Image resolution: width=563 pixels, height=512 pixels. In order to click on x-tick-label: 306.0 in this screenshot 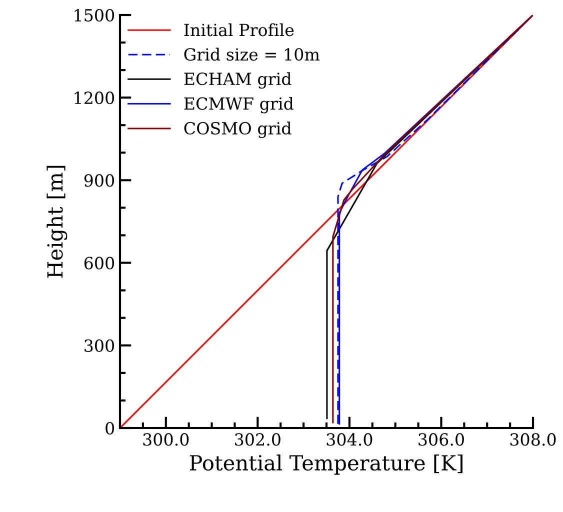, I will do `click(441, 439)`.